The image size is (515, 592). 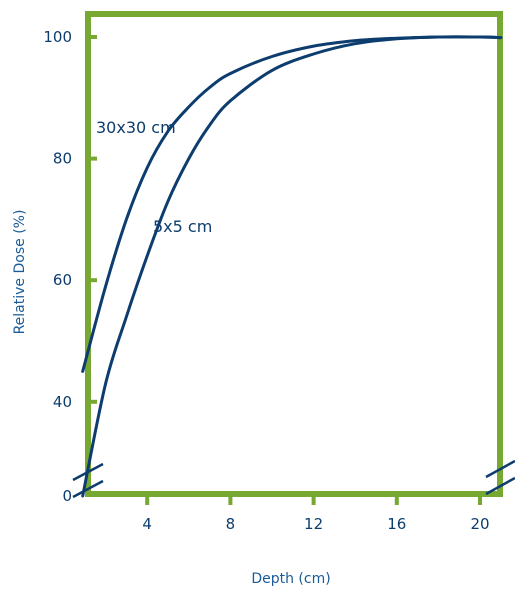 What do you see at coordinates (313, 524) in the screenshot?
I see `x-tick-label-12: 12` at bounding box center [313, 524].